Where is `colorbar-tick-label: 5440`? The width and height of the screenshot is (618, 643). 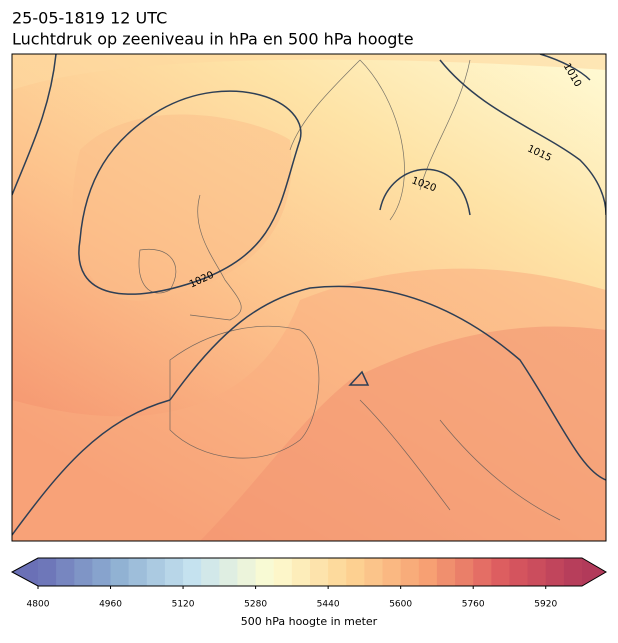 colorbar-tick-label: 5440 is located at coordinates (328, 605).